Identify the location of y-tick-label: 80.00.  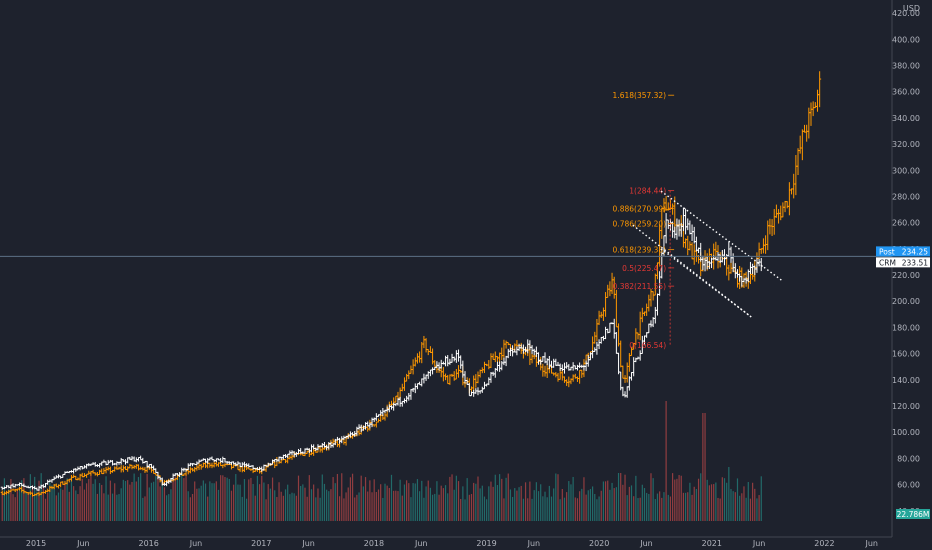
(908, 458).